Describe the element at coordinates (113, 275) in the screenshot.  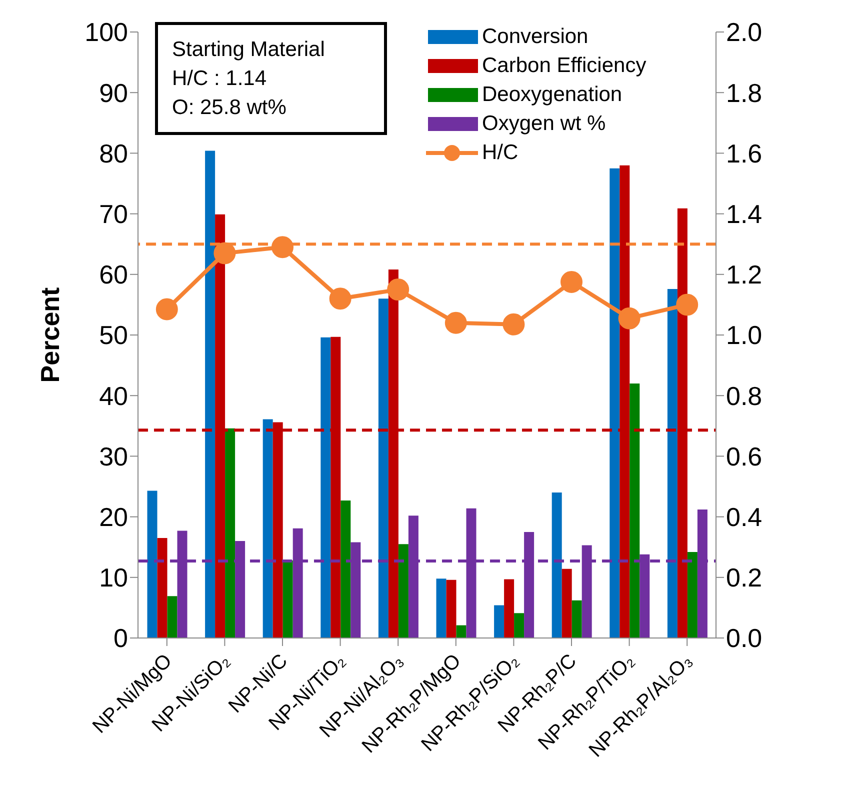
I see `y-tick-label: 60` at that location.